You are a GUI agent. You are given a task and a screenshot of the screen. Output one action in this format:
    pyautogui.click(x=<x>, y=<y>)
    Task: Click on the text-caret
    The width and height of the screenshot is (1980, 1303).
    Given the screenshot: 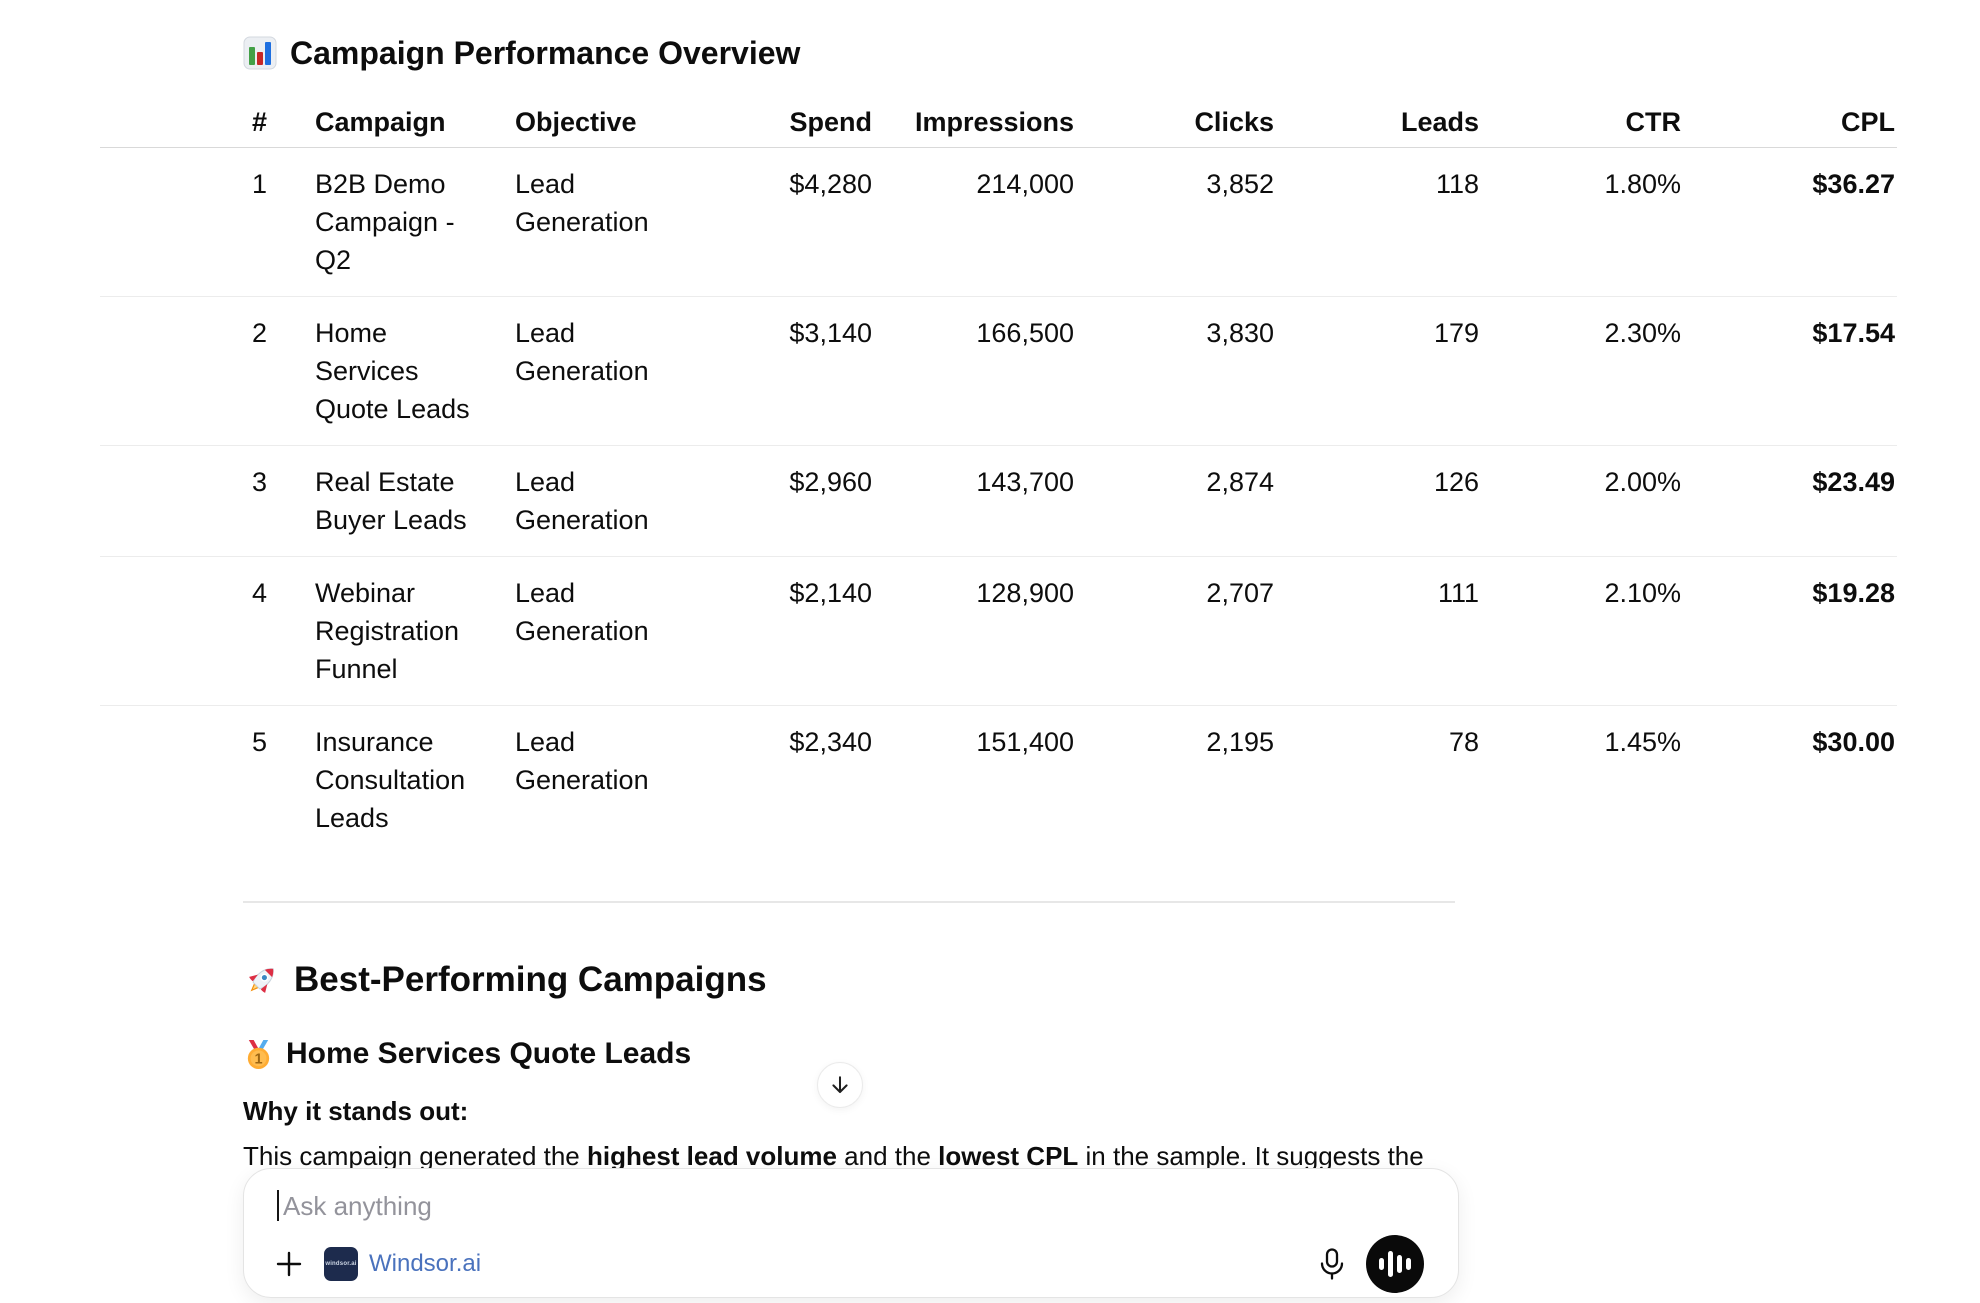 What is the action you would take?
    pyautogui.click(x=278, y=1205)
    